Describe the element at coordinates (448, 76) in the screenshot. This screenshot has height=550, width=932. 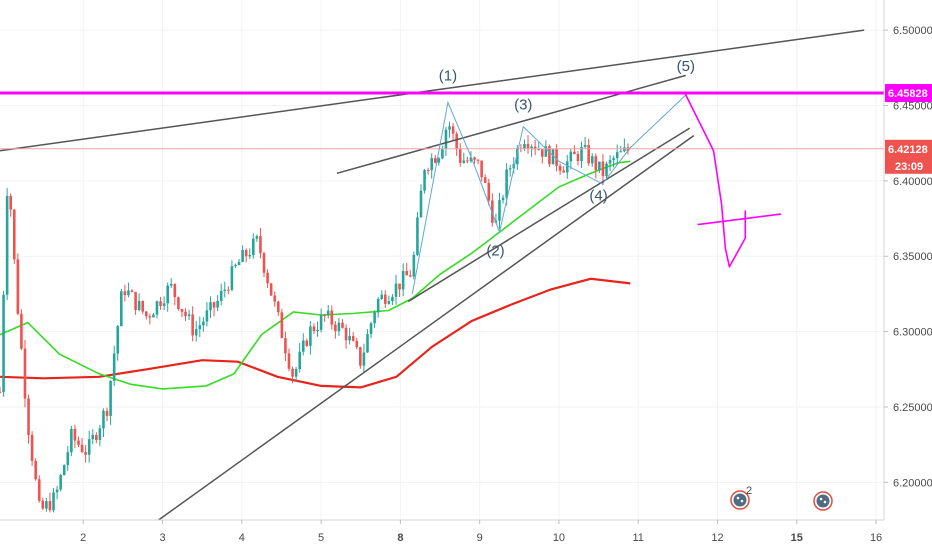
I see `wave-label-1: (1)` at that location.